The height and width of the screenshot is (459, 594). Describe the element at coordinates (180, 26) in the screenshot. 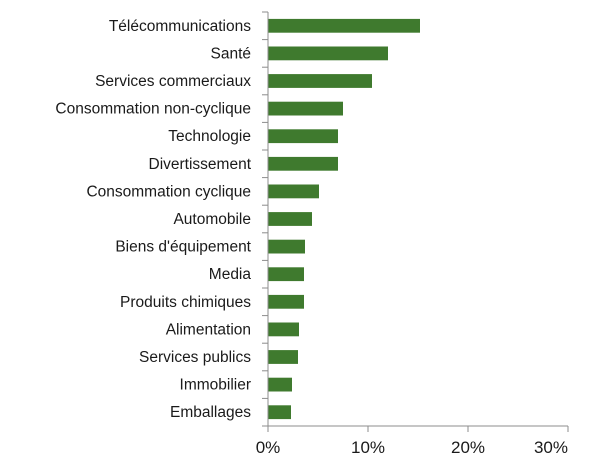

I see `category-label: Télécommunications` at that location.